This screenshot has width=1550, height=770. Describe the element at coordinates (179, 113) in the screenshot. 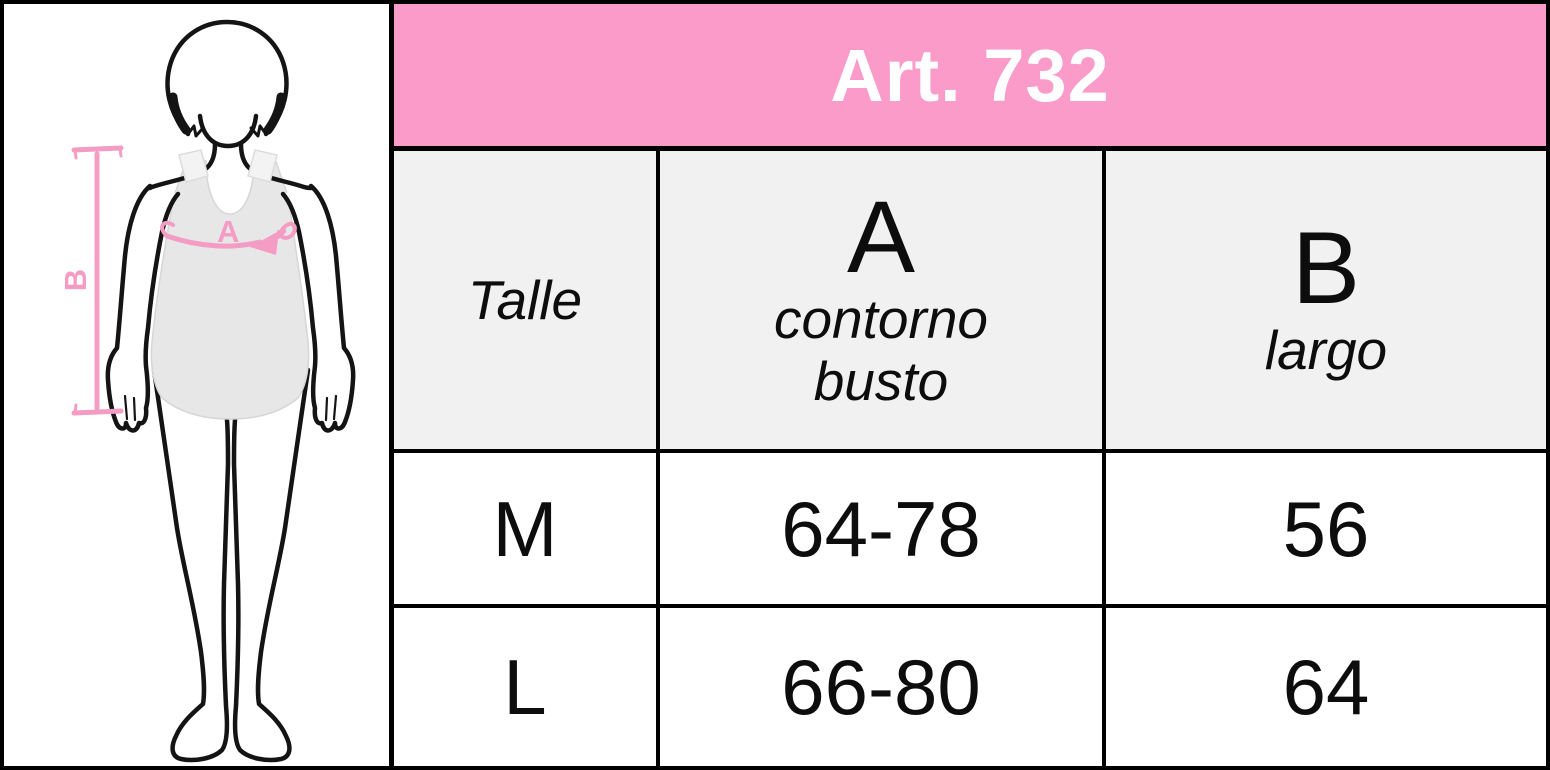

I see `figure-hair-left-patch` at that location.